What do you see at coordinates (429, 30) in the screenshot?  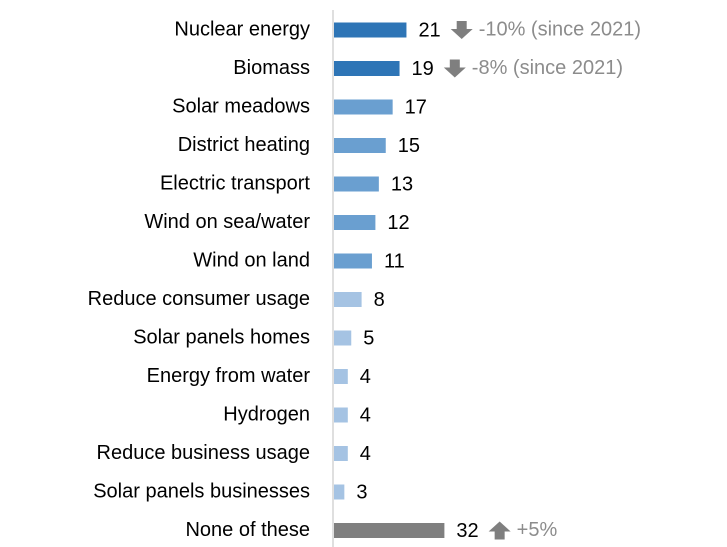 I see `value-label: 21` at bounding box center [429, 30].